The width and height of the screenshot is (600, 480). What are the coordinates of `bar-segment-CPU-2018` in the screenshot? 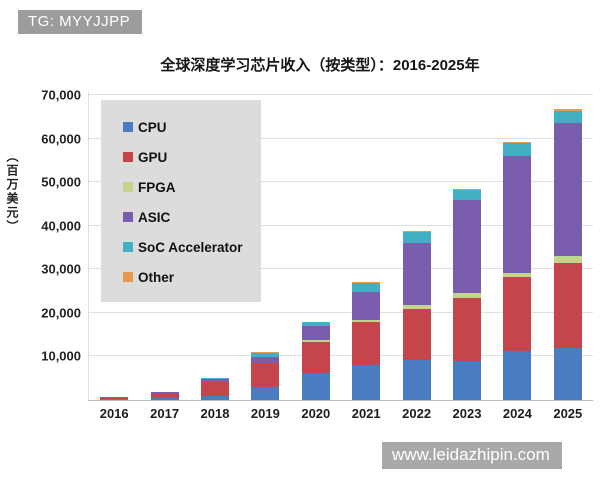 It's located at (215, 397).